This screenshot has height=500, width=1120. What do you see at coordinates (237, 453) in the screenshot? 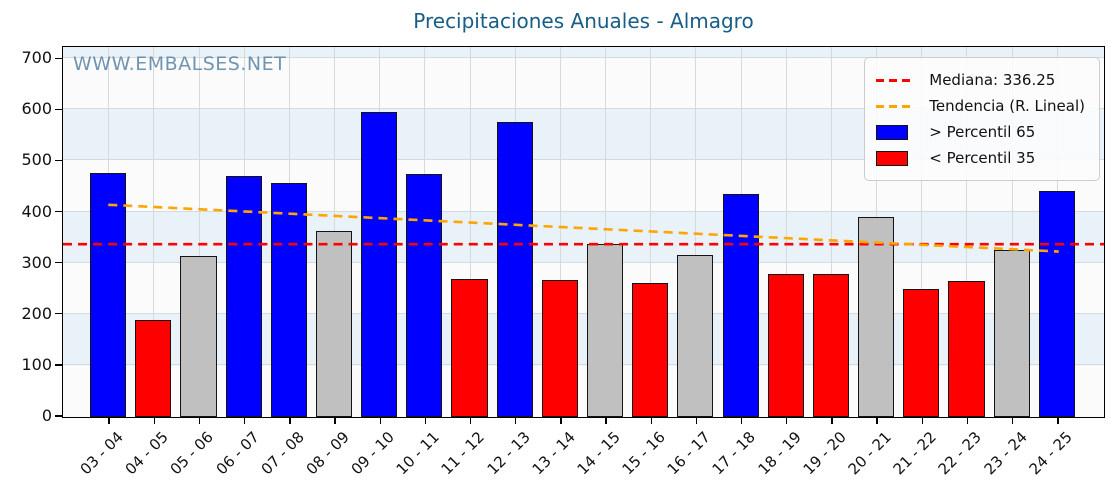
I see `x-tick-label: 06 - 07` at bounding box center [237, 453].